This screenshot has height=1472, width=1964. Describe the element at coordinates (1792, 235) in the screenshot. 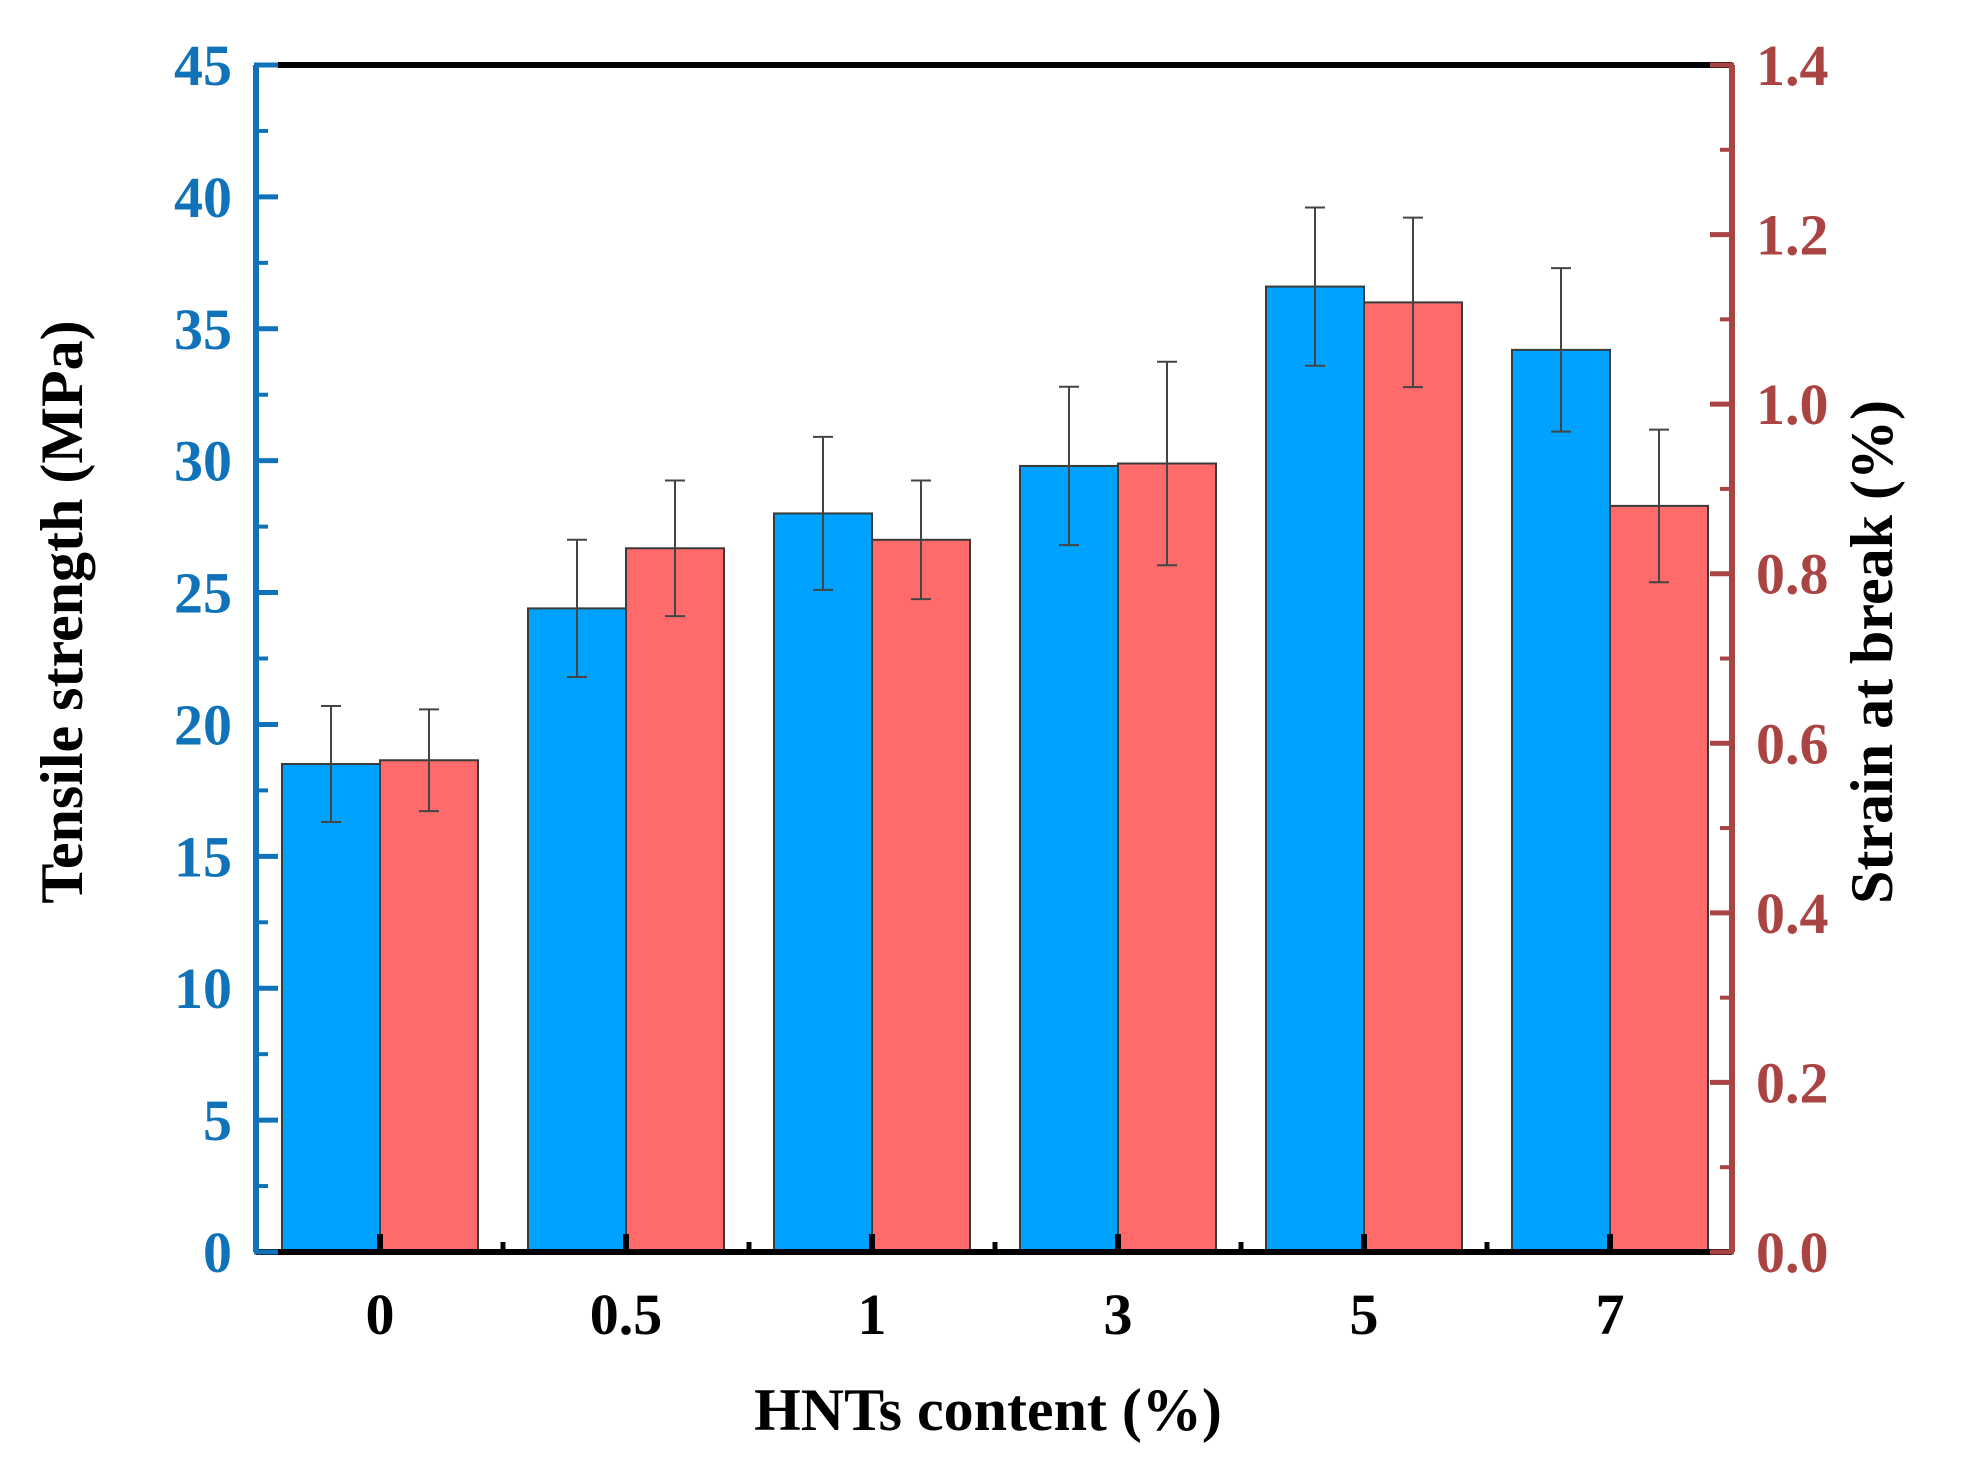

I see `y-right-tick-label: 1.2` at that location.